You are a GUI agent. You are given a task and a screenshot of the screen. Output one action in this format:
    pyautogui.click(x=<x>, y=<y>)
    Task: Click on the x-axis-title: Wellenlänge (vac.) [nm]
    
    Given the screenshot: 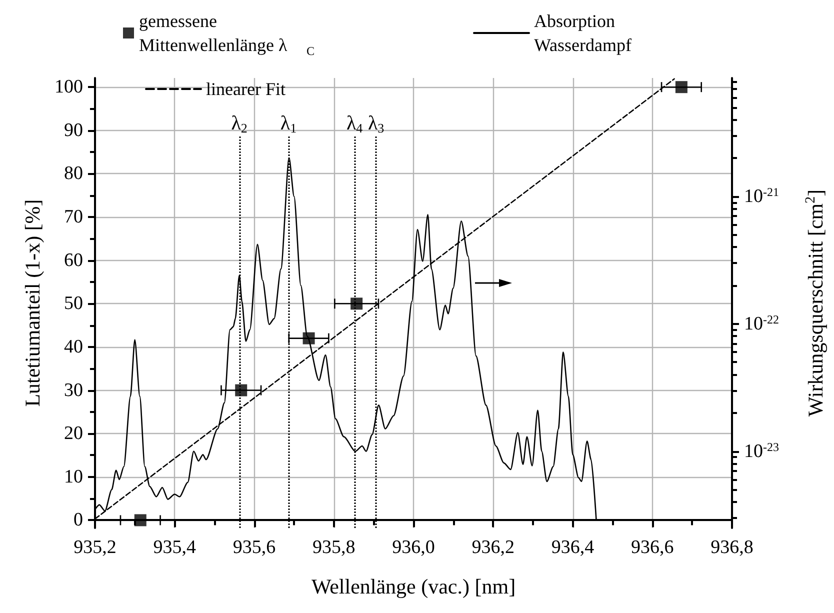 What is the action you would take?
    pyautogui.click(x=413, y=586)
    